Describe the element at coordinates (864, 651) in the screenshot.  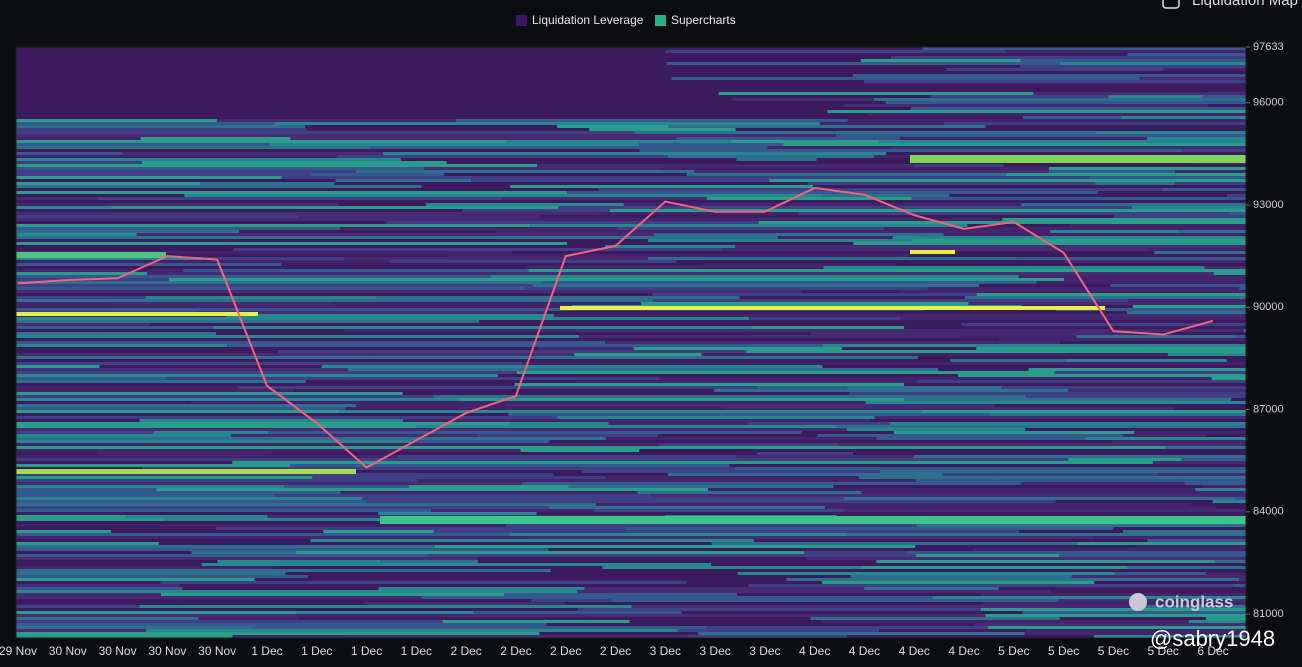
I see `x-tick-label: 4 Dec` at that location.